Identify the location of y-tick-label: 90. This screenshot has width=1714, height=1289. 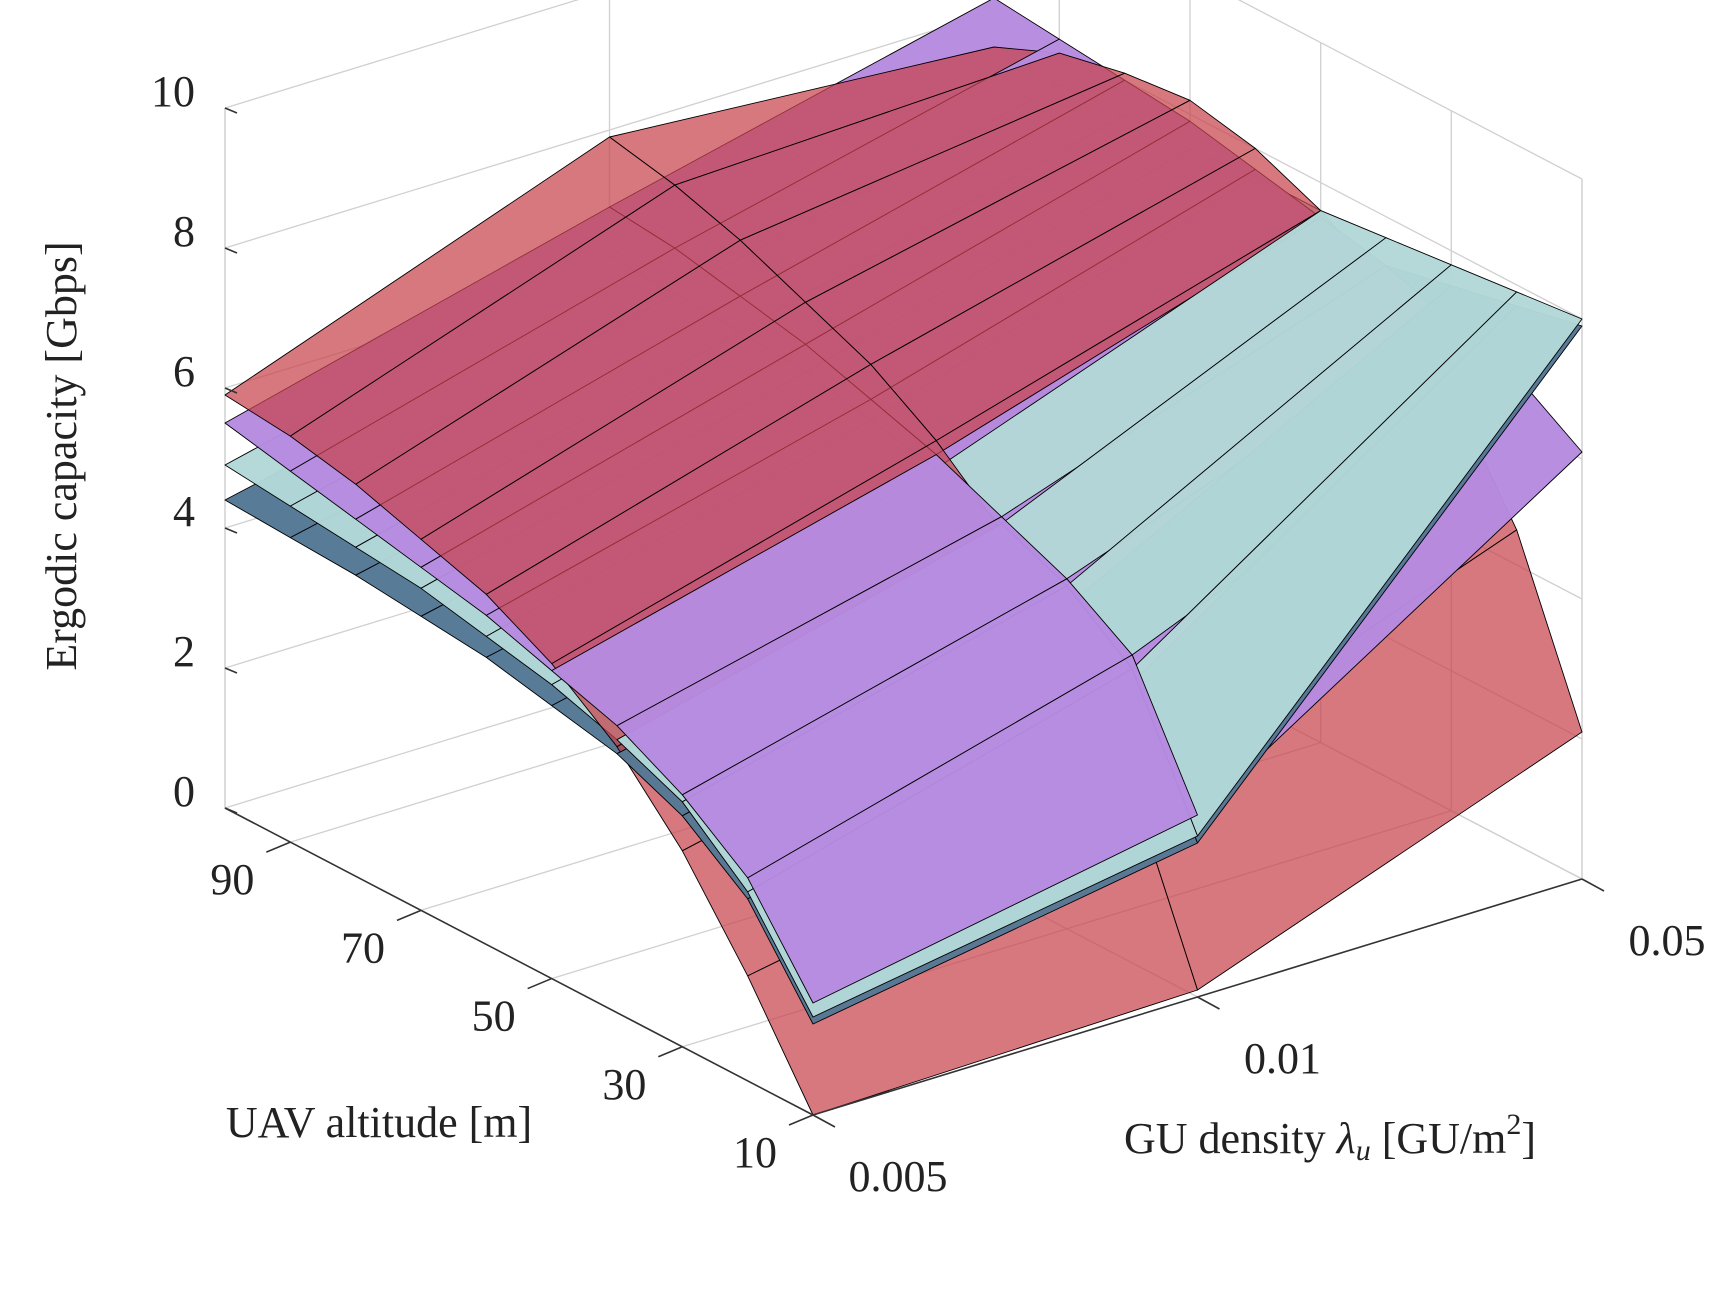
(232, 879).